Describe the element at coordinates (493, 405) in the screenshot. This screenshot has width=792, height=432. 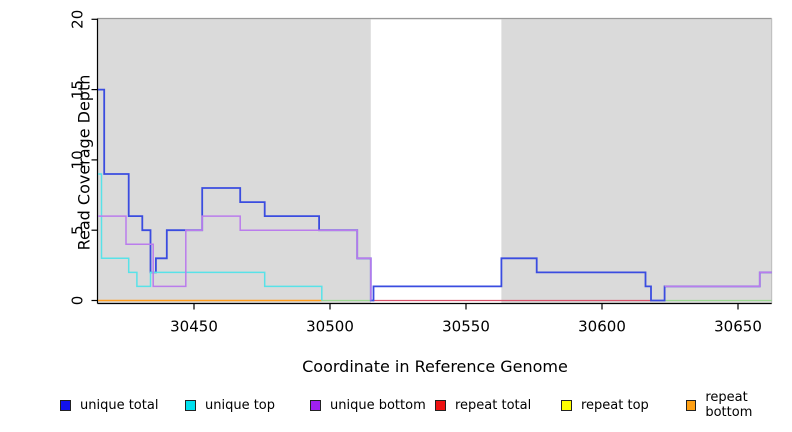
I see `legend-label-repeat-total: repeat total` at that location.